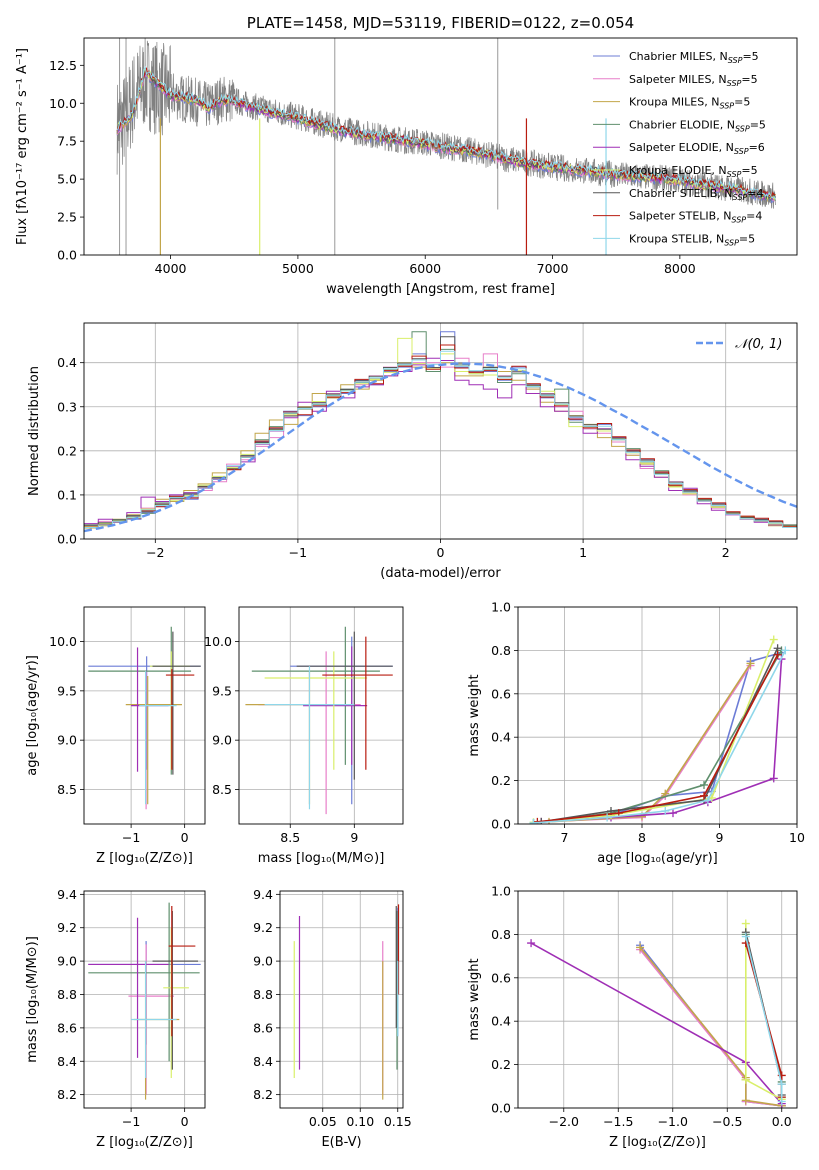  Describe the element at coordinates (440, 573) in the screenshot. I see `residuals-xlabel: (data-model)/error` at that location.